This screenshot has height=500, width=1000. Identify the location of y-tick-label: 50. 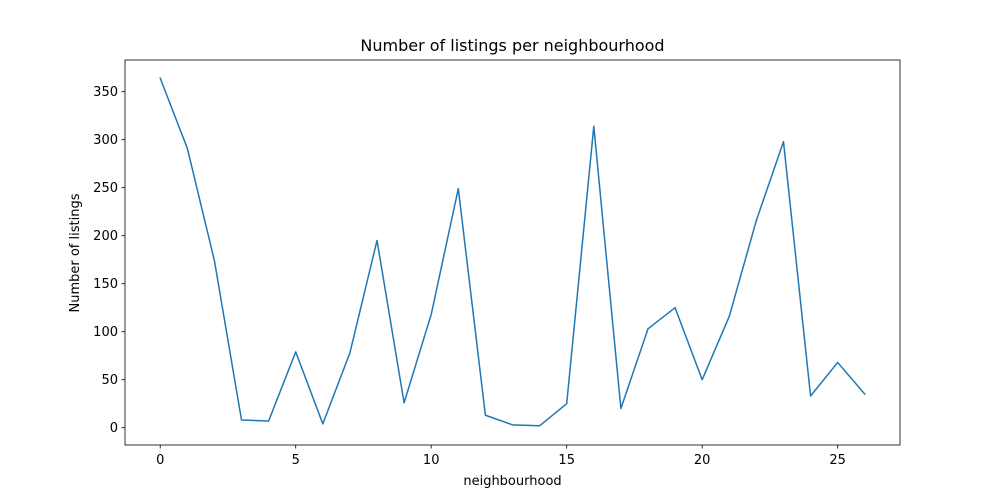
(109, 380).